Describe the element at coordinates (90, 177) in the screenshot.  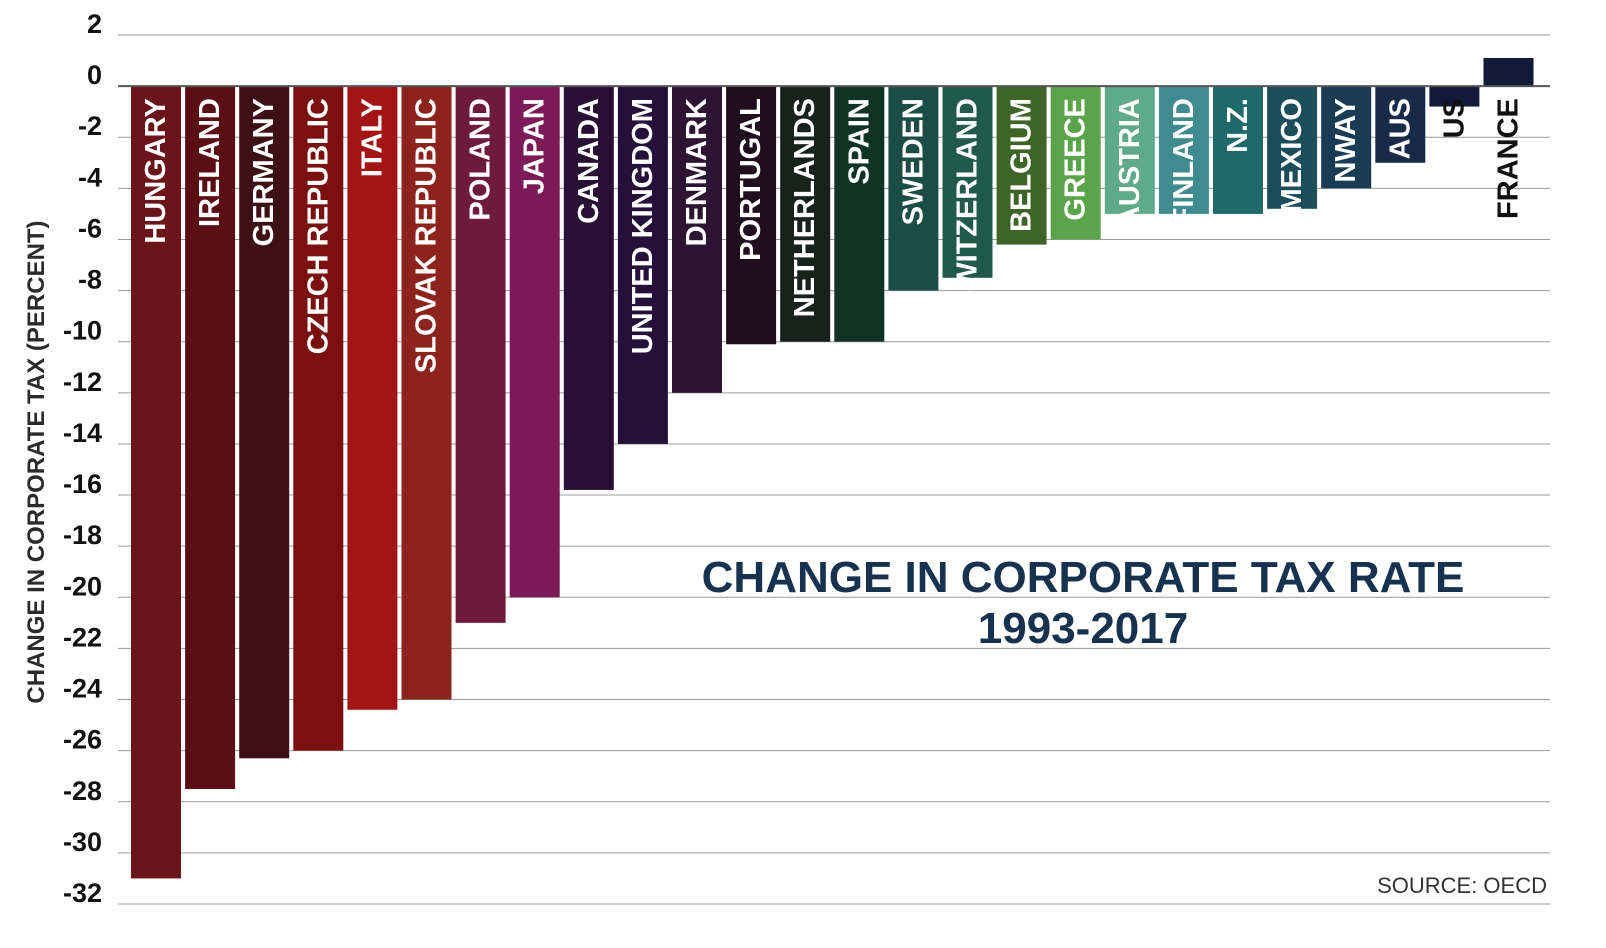
I see `y-tick-label: -4` at that location.